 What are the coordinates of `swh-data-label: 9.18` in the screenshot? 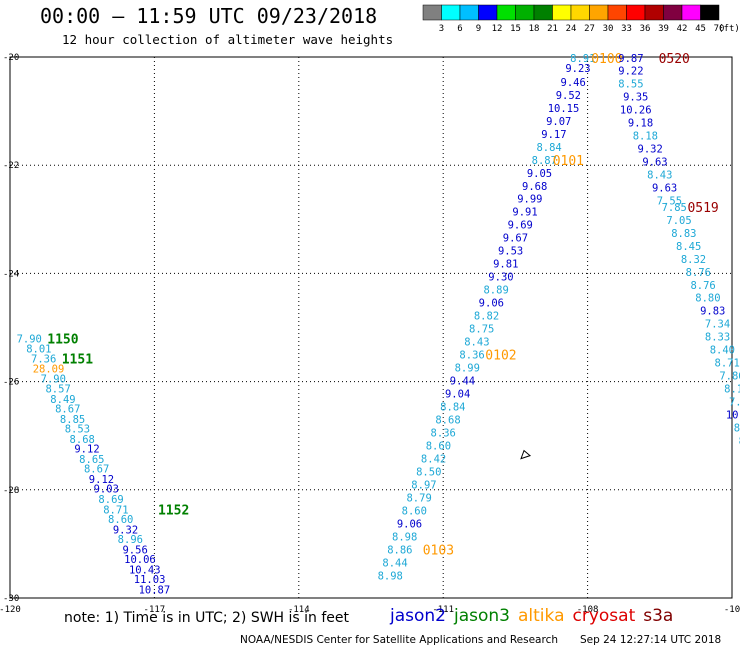 It's located at (640, 123).